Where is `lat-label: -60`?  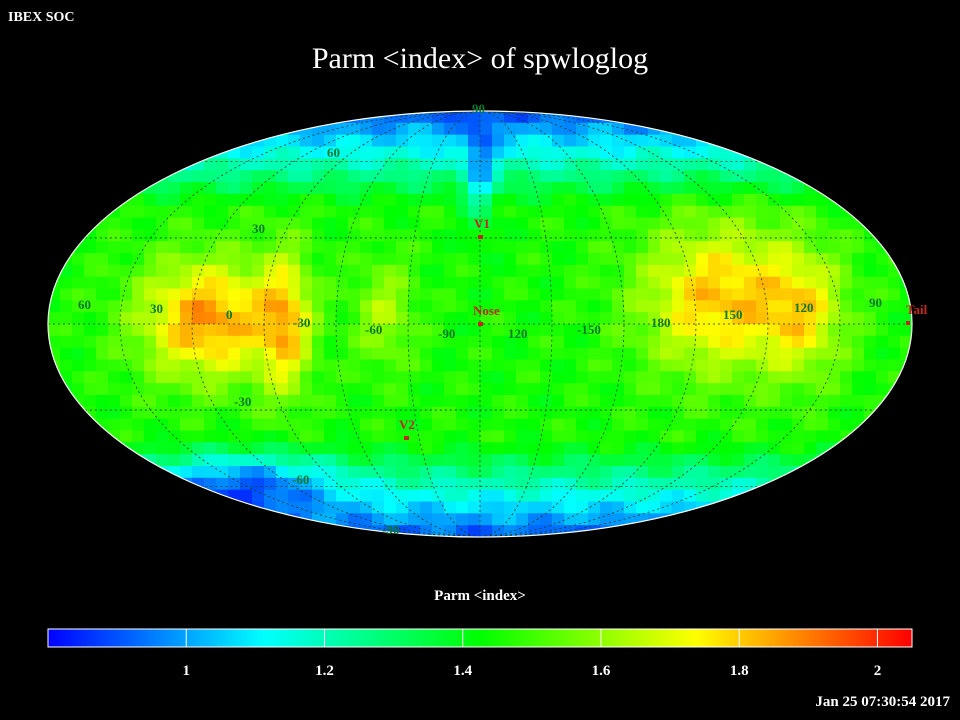 lat-label: -60 is located at coordinates (300, 479).